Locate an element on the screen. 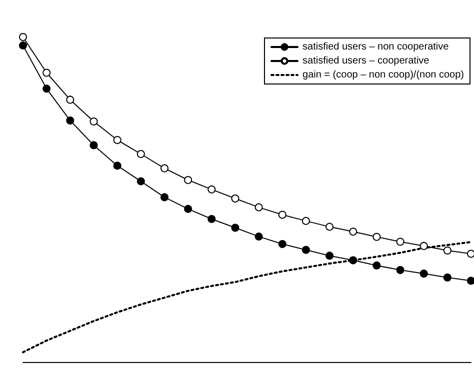 The height and width of the screenshot is (370, 474). legend-label: gain = (coop – non coop)/(non coop) is located at coordinates (383, 75).